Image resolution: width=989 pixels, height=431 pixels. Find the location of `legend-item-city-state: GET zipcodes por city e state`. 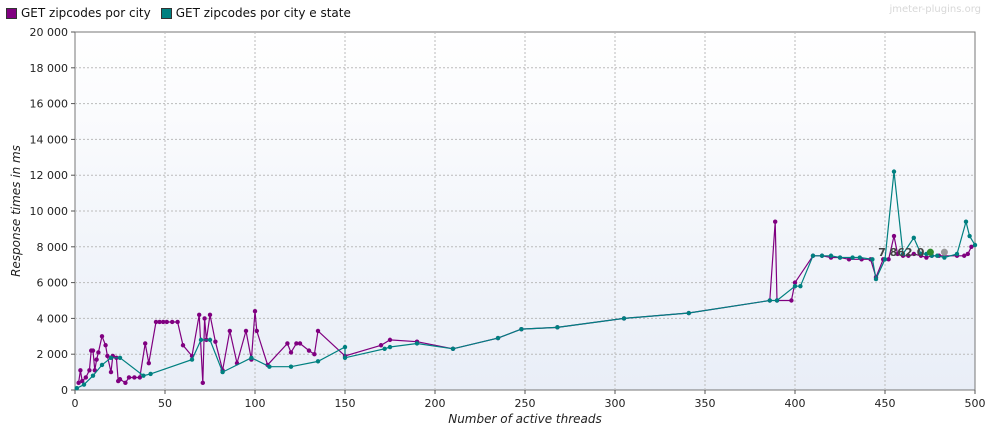

legend-item-city-state: GET zipcodes por city e state is located at coordinates (255, 13).